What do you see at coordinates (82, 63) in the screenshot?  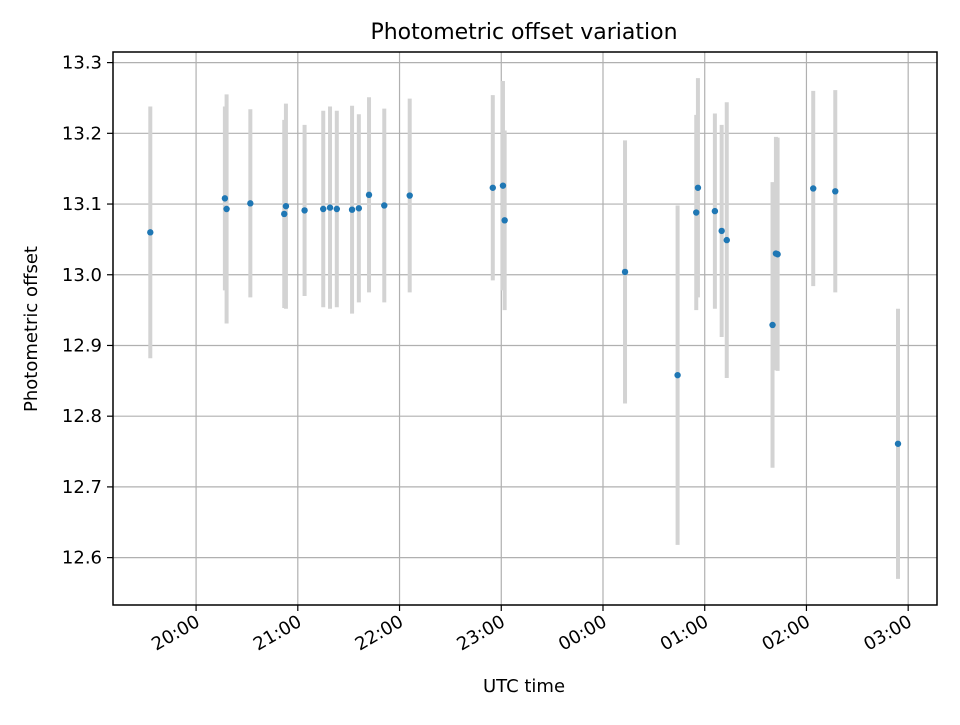 I see `y-tick-label: 13.3` at bounding box center [82, 63].